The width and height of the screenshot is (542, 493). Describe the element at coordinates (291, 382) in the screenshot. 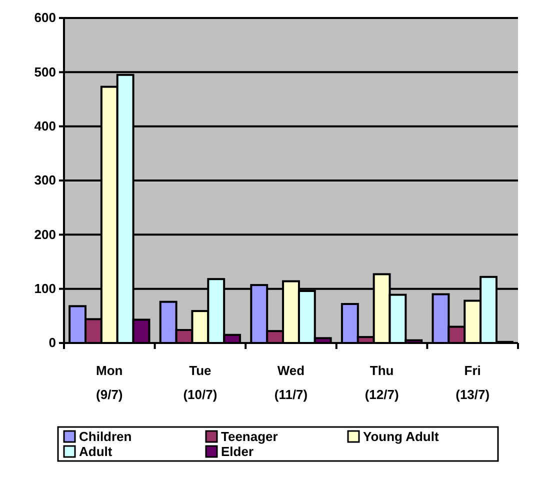

I see `x-tick-label: Wed (11/7)` at that location.